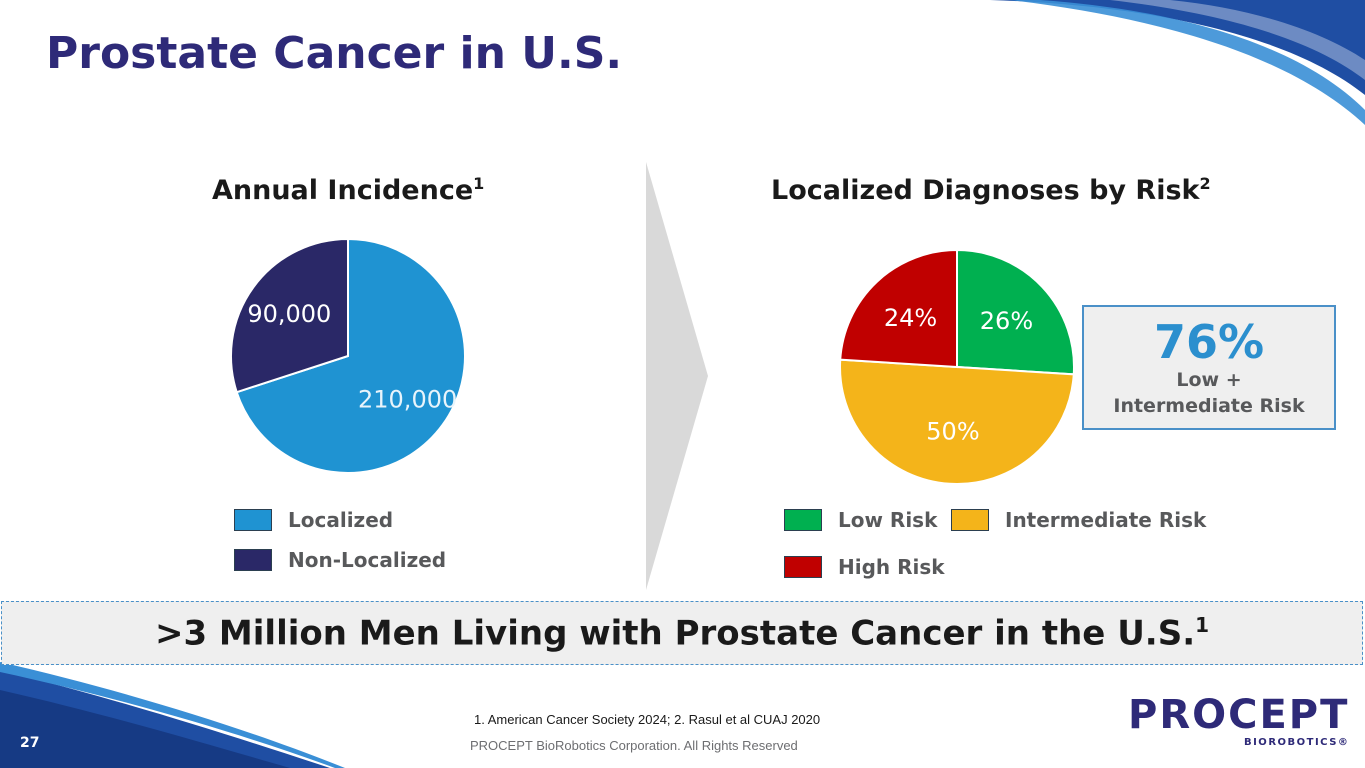 This screenshot has height=768, width=1365. I want to click on callout-label: Low + Intermediate Risk, so click(1209, 393).